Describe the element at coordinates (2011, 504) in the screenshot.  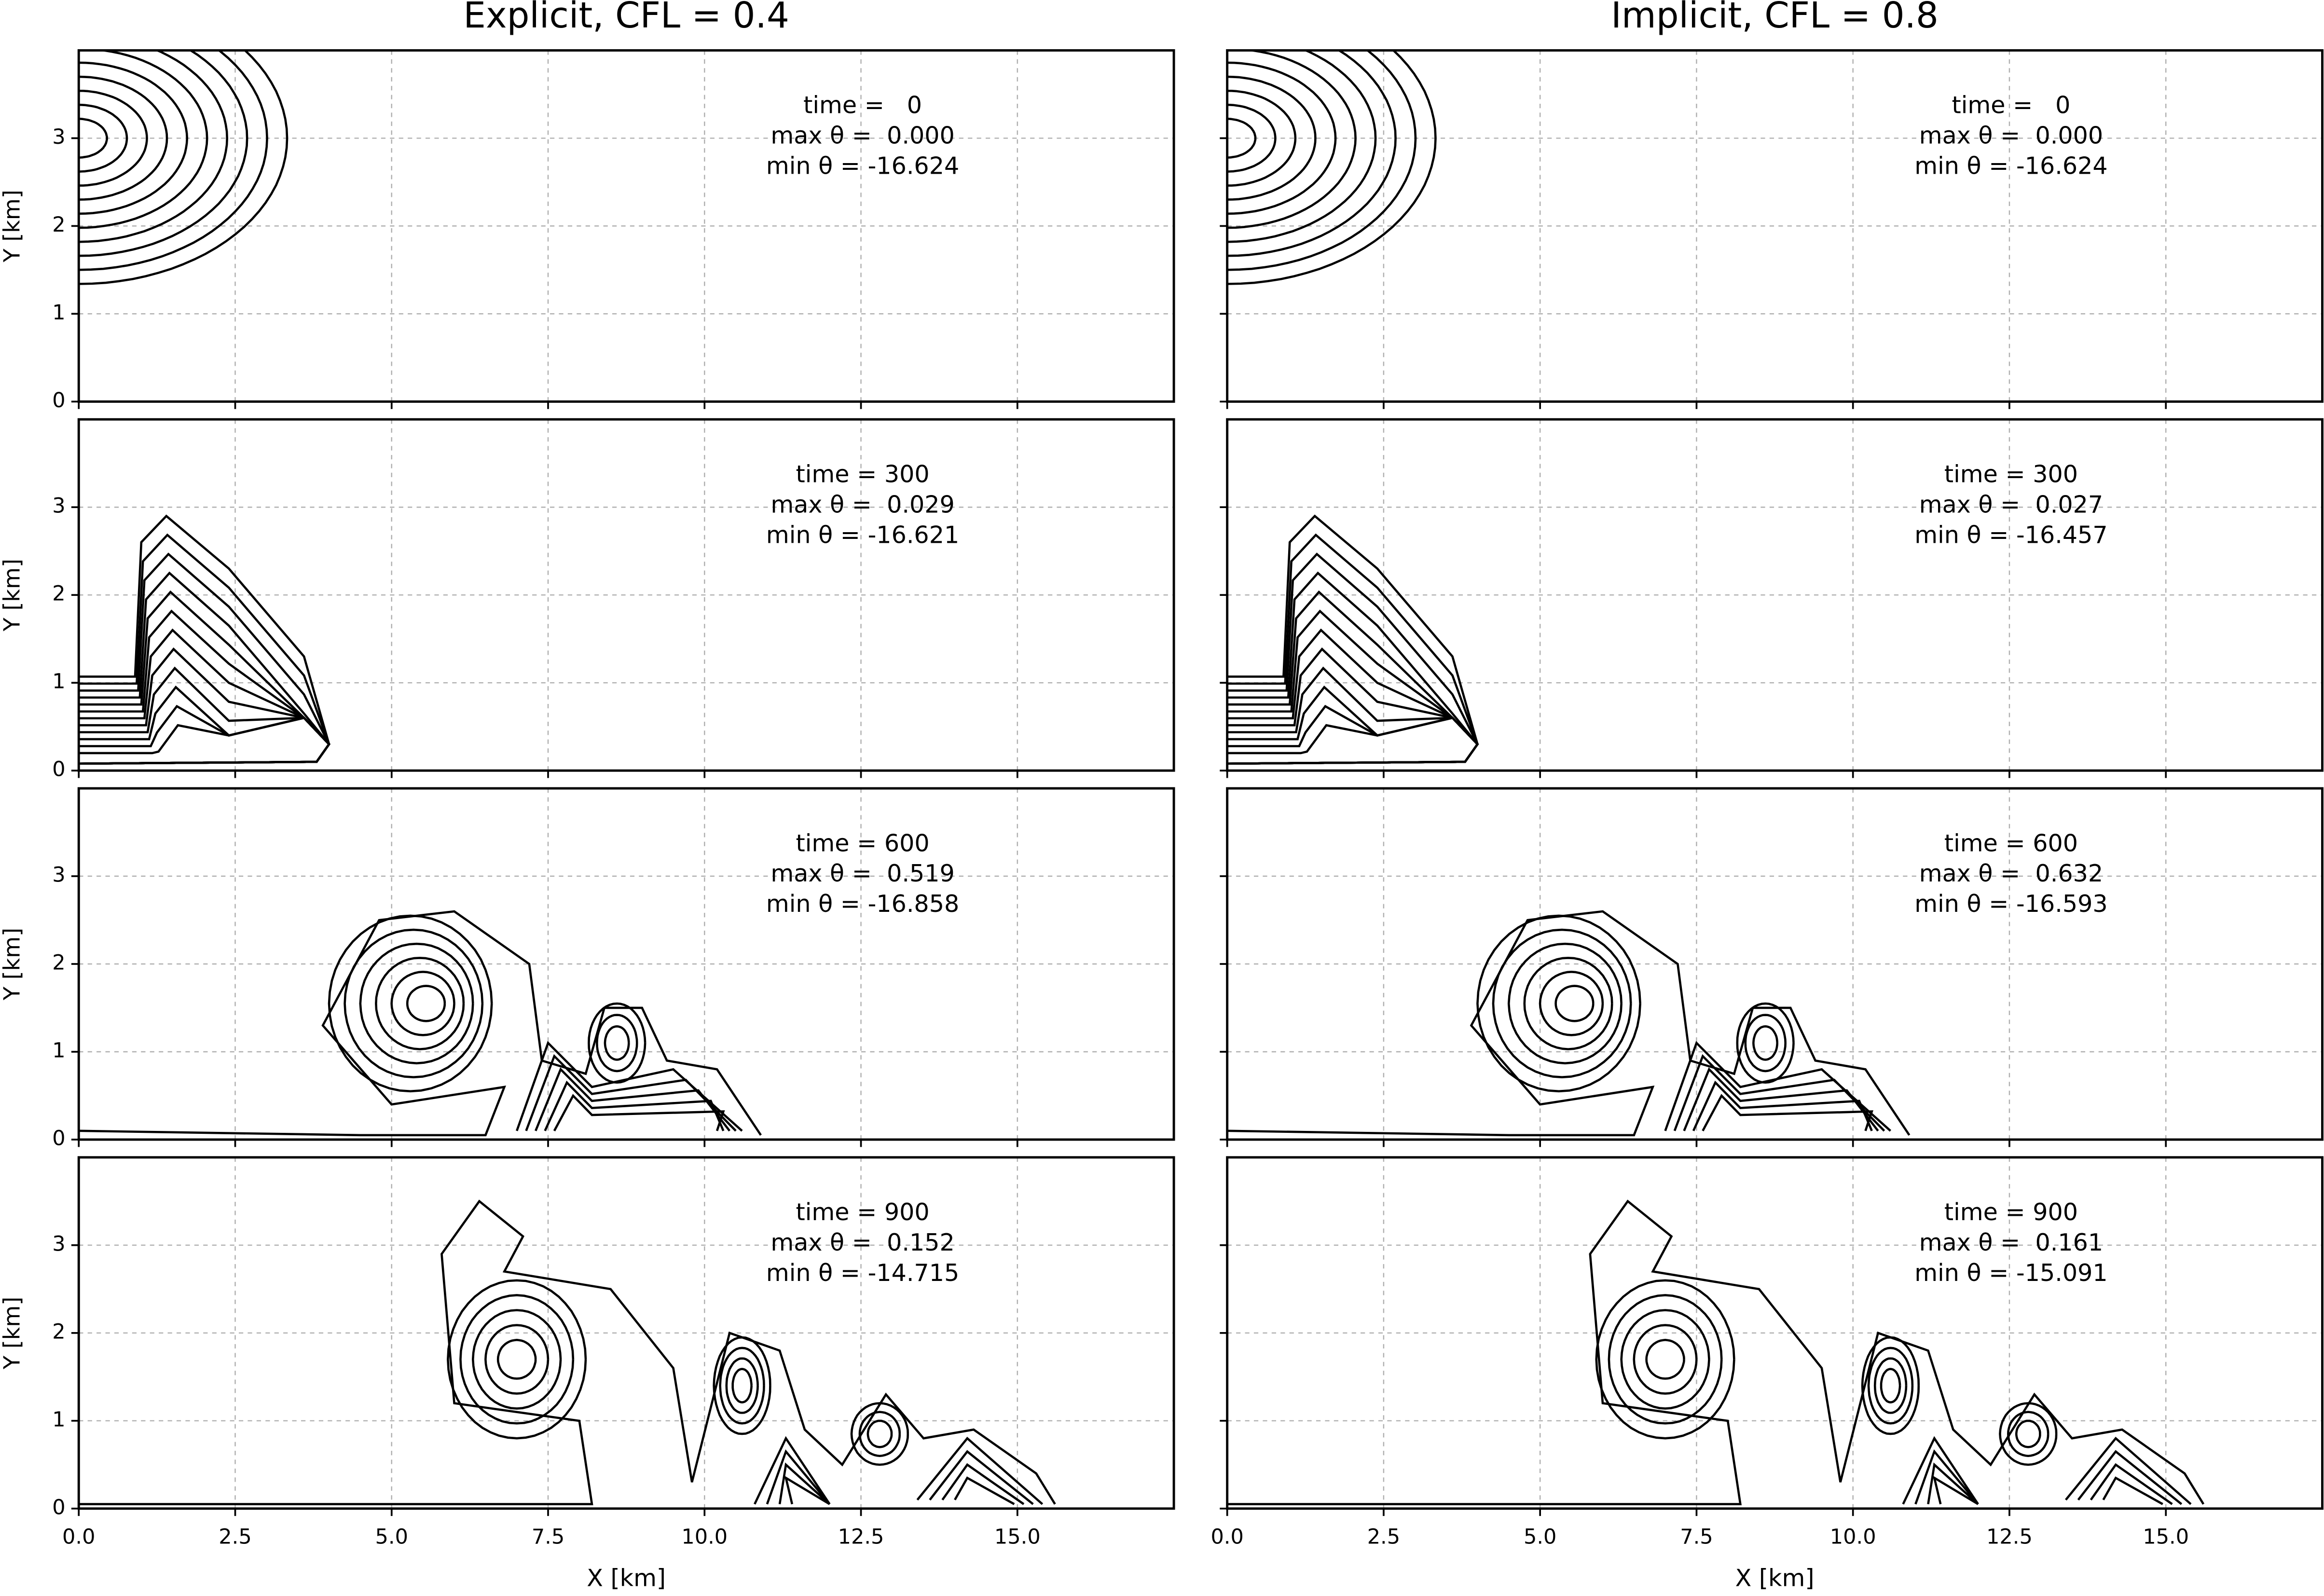
I see `annotation: max θ = 0.027` at that location.